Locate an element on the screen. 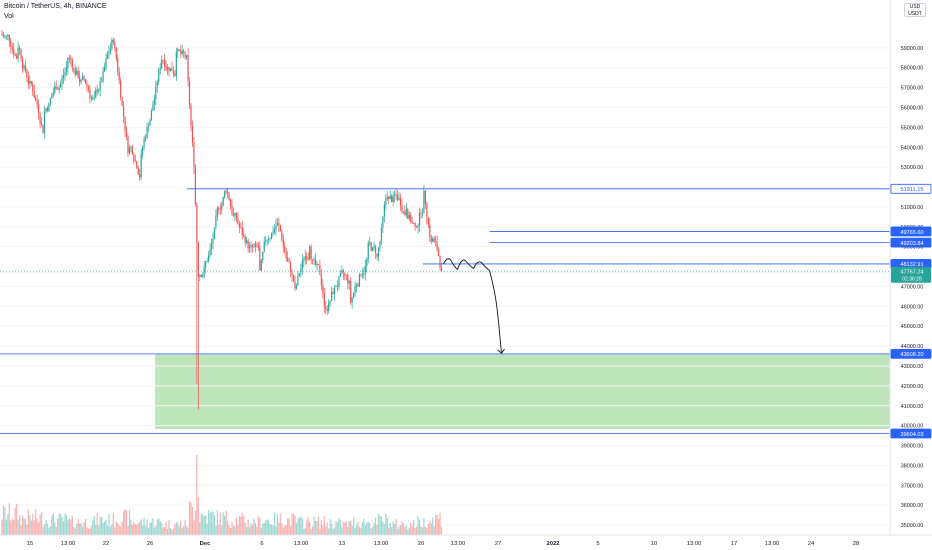  level-price-label: 49203.84 is located at coordinates (911, 242).